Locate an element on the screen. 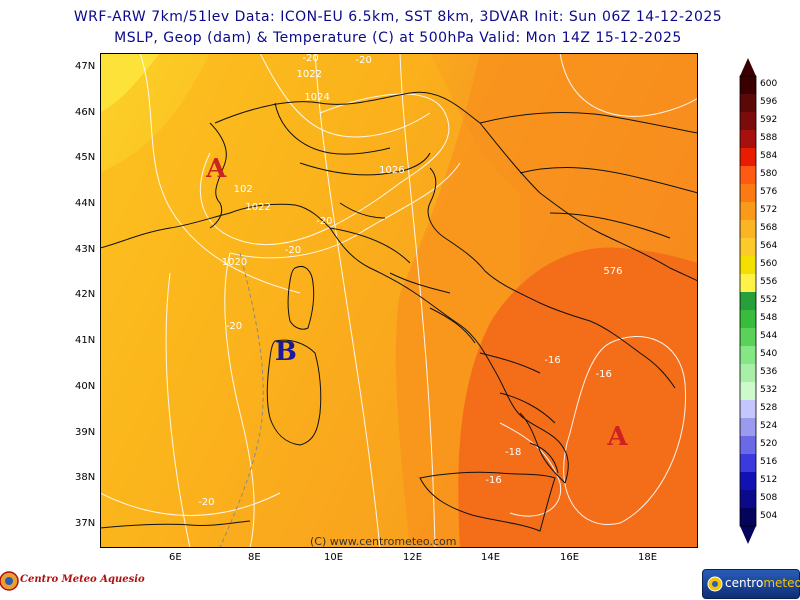  left-logo-text: Centro Meteo Aquesio is located at coordinates (82, 579).